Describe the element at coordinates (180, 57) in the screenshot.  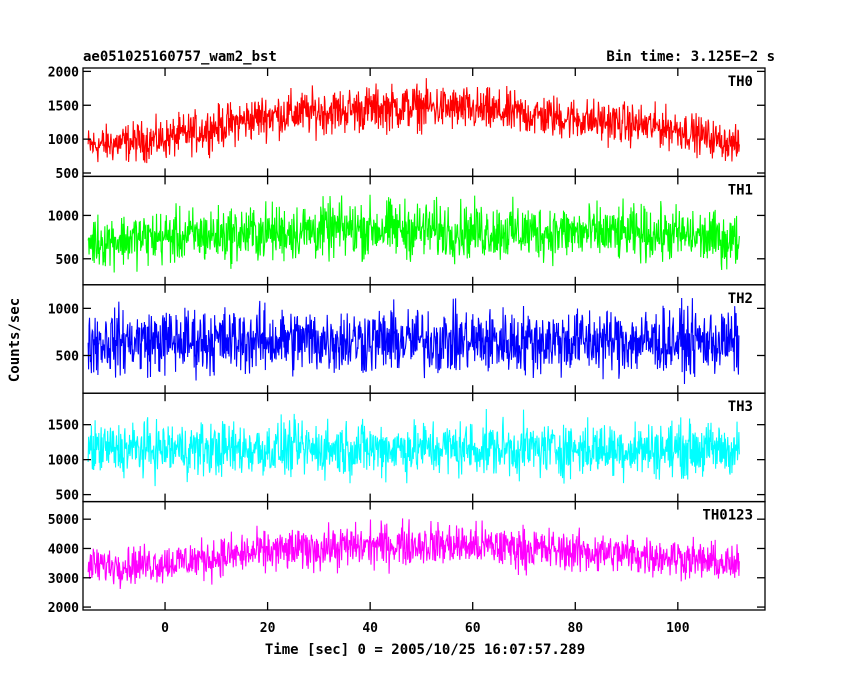
I see `chart-title-left: ae051025160757_wam2_bst` at that location.